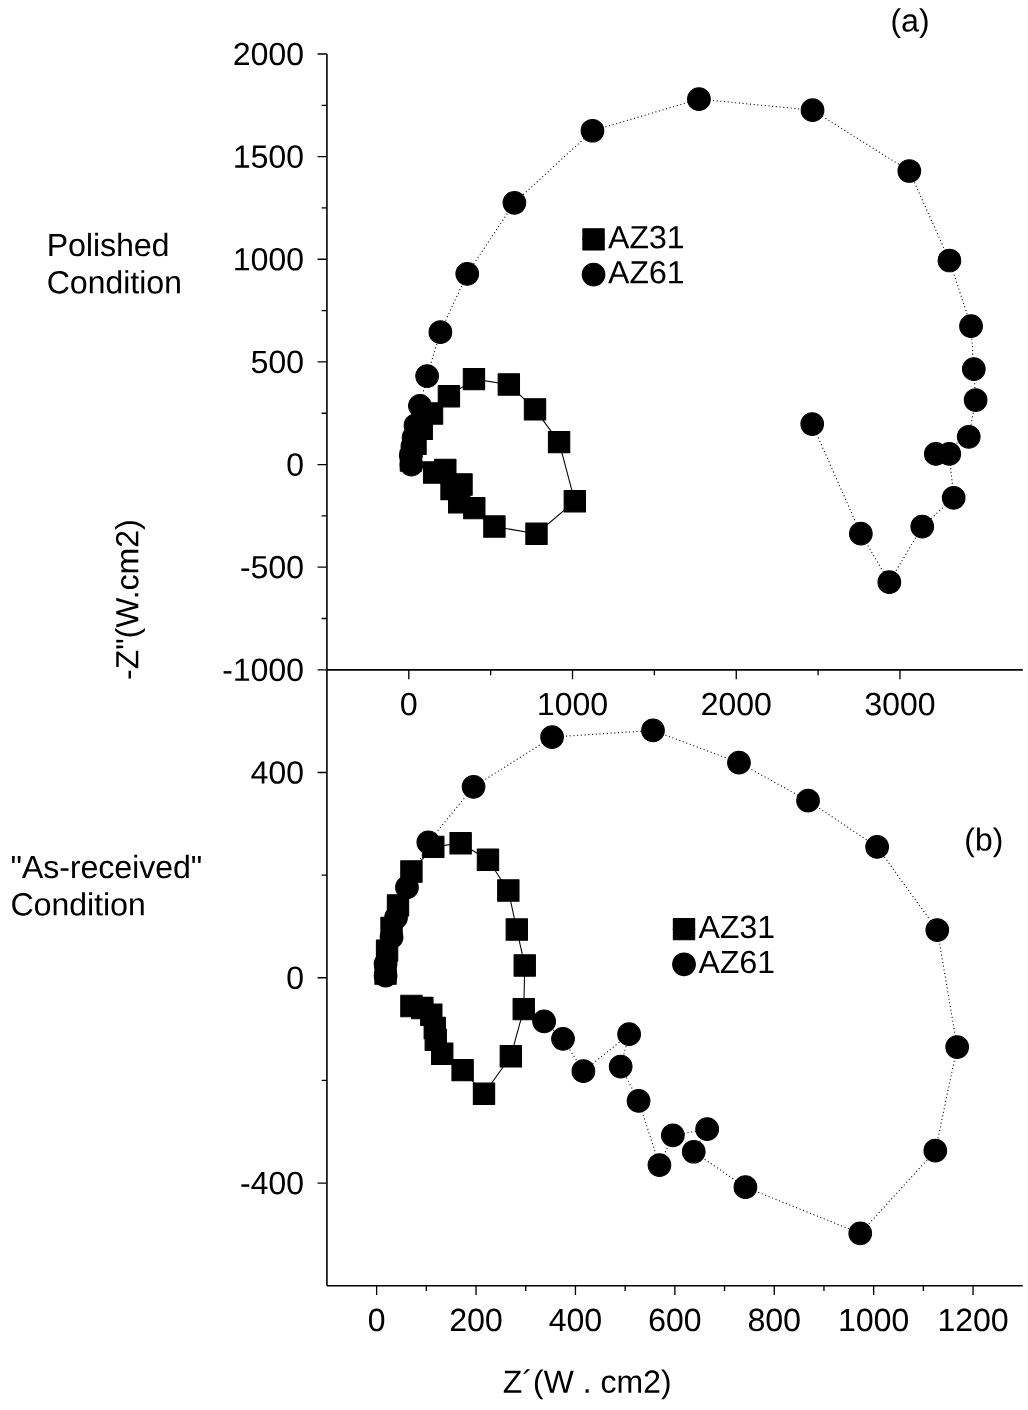 This screenshot has height=1410, width=1028. I want to click on y-axis-title: -Z"(W.cm2), so click(130, 600).